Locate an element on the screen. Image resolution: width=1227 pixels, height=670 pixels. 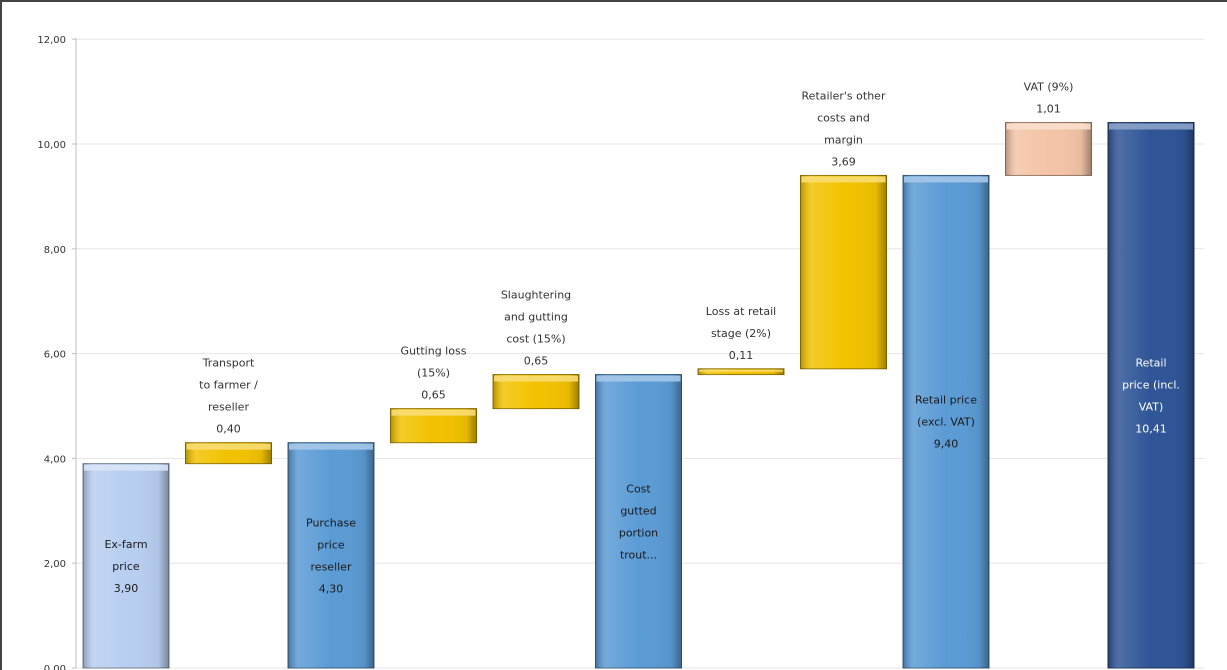
bar-label-line: stage (2%) is located at coordinates (741, 333).